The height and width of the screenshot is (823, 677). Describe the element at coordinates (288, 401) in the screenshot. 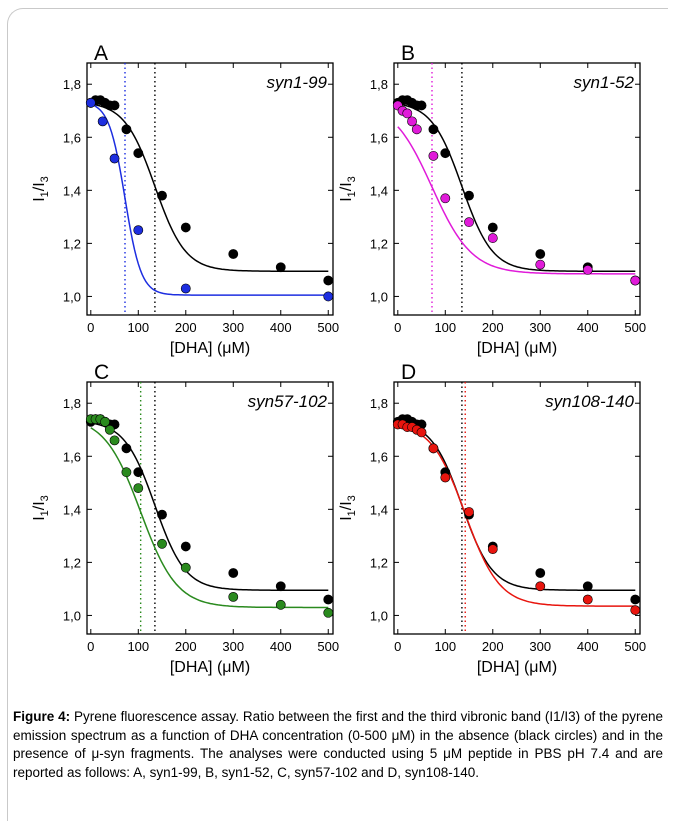

I see `panel-annotation: syn57-102` at that location.